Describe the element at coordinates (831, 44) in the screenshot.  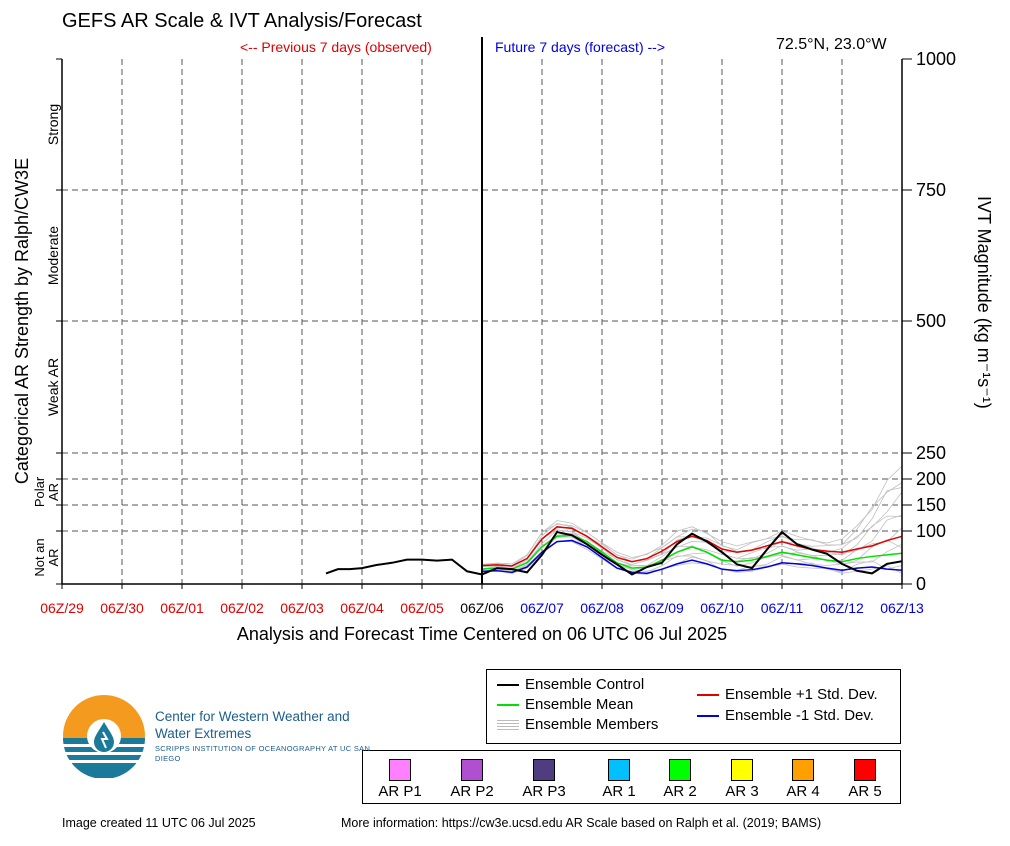
I see `location-coordinates: 72.5°N, 23.0°W` at that location.